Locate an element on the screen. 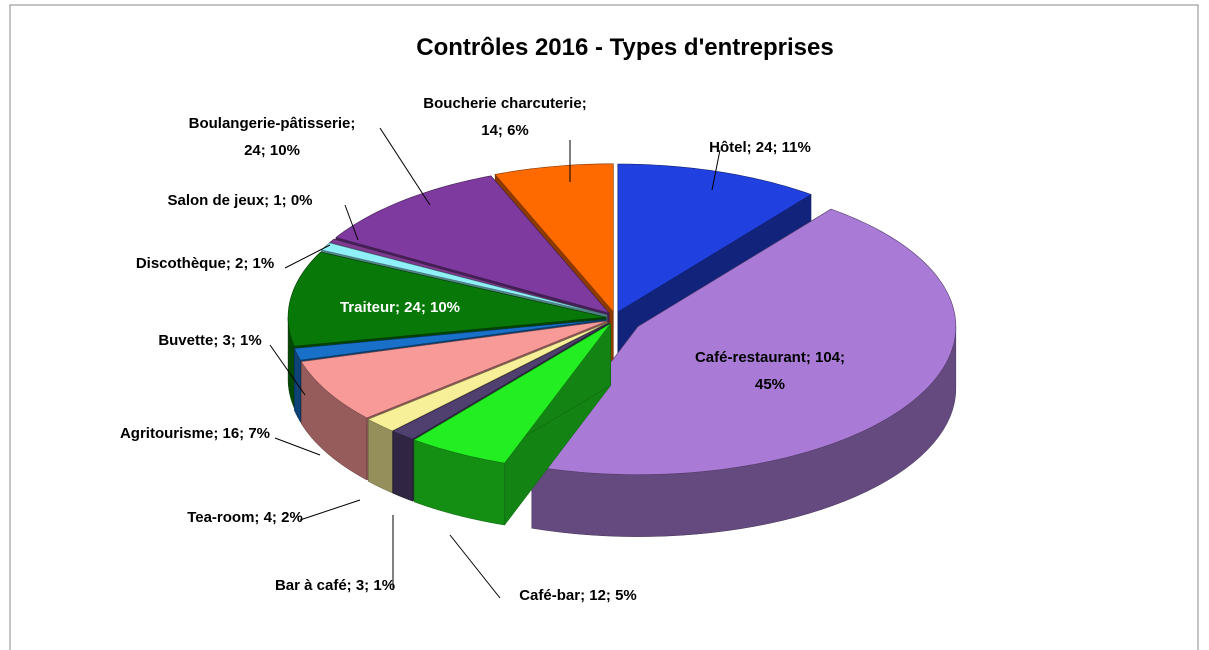 This screenshot has height=650, width=1209. data-label: Boulangerie-pâtisserie; 24; 10% is located at coordinates (272, 137).